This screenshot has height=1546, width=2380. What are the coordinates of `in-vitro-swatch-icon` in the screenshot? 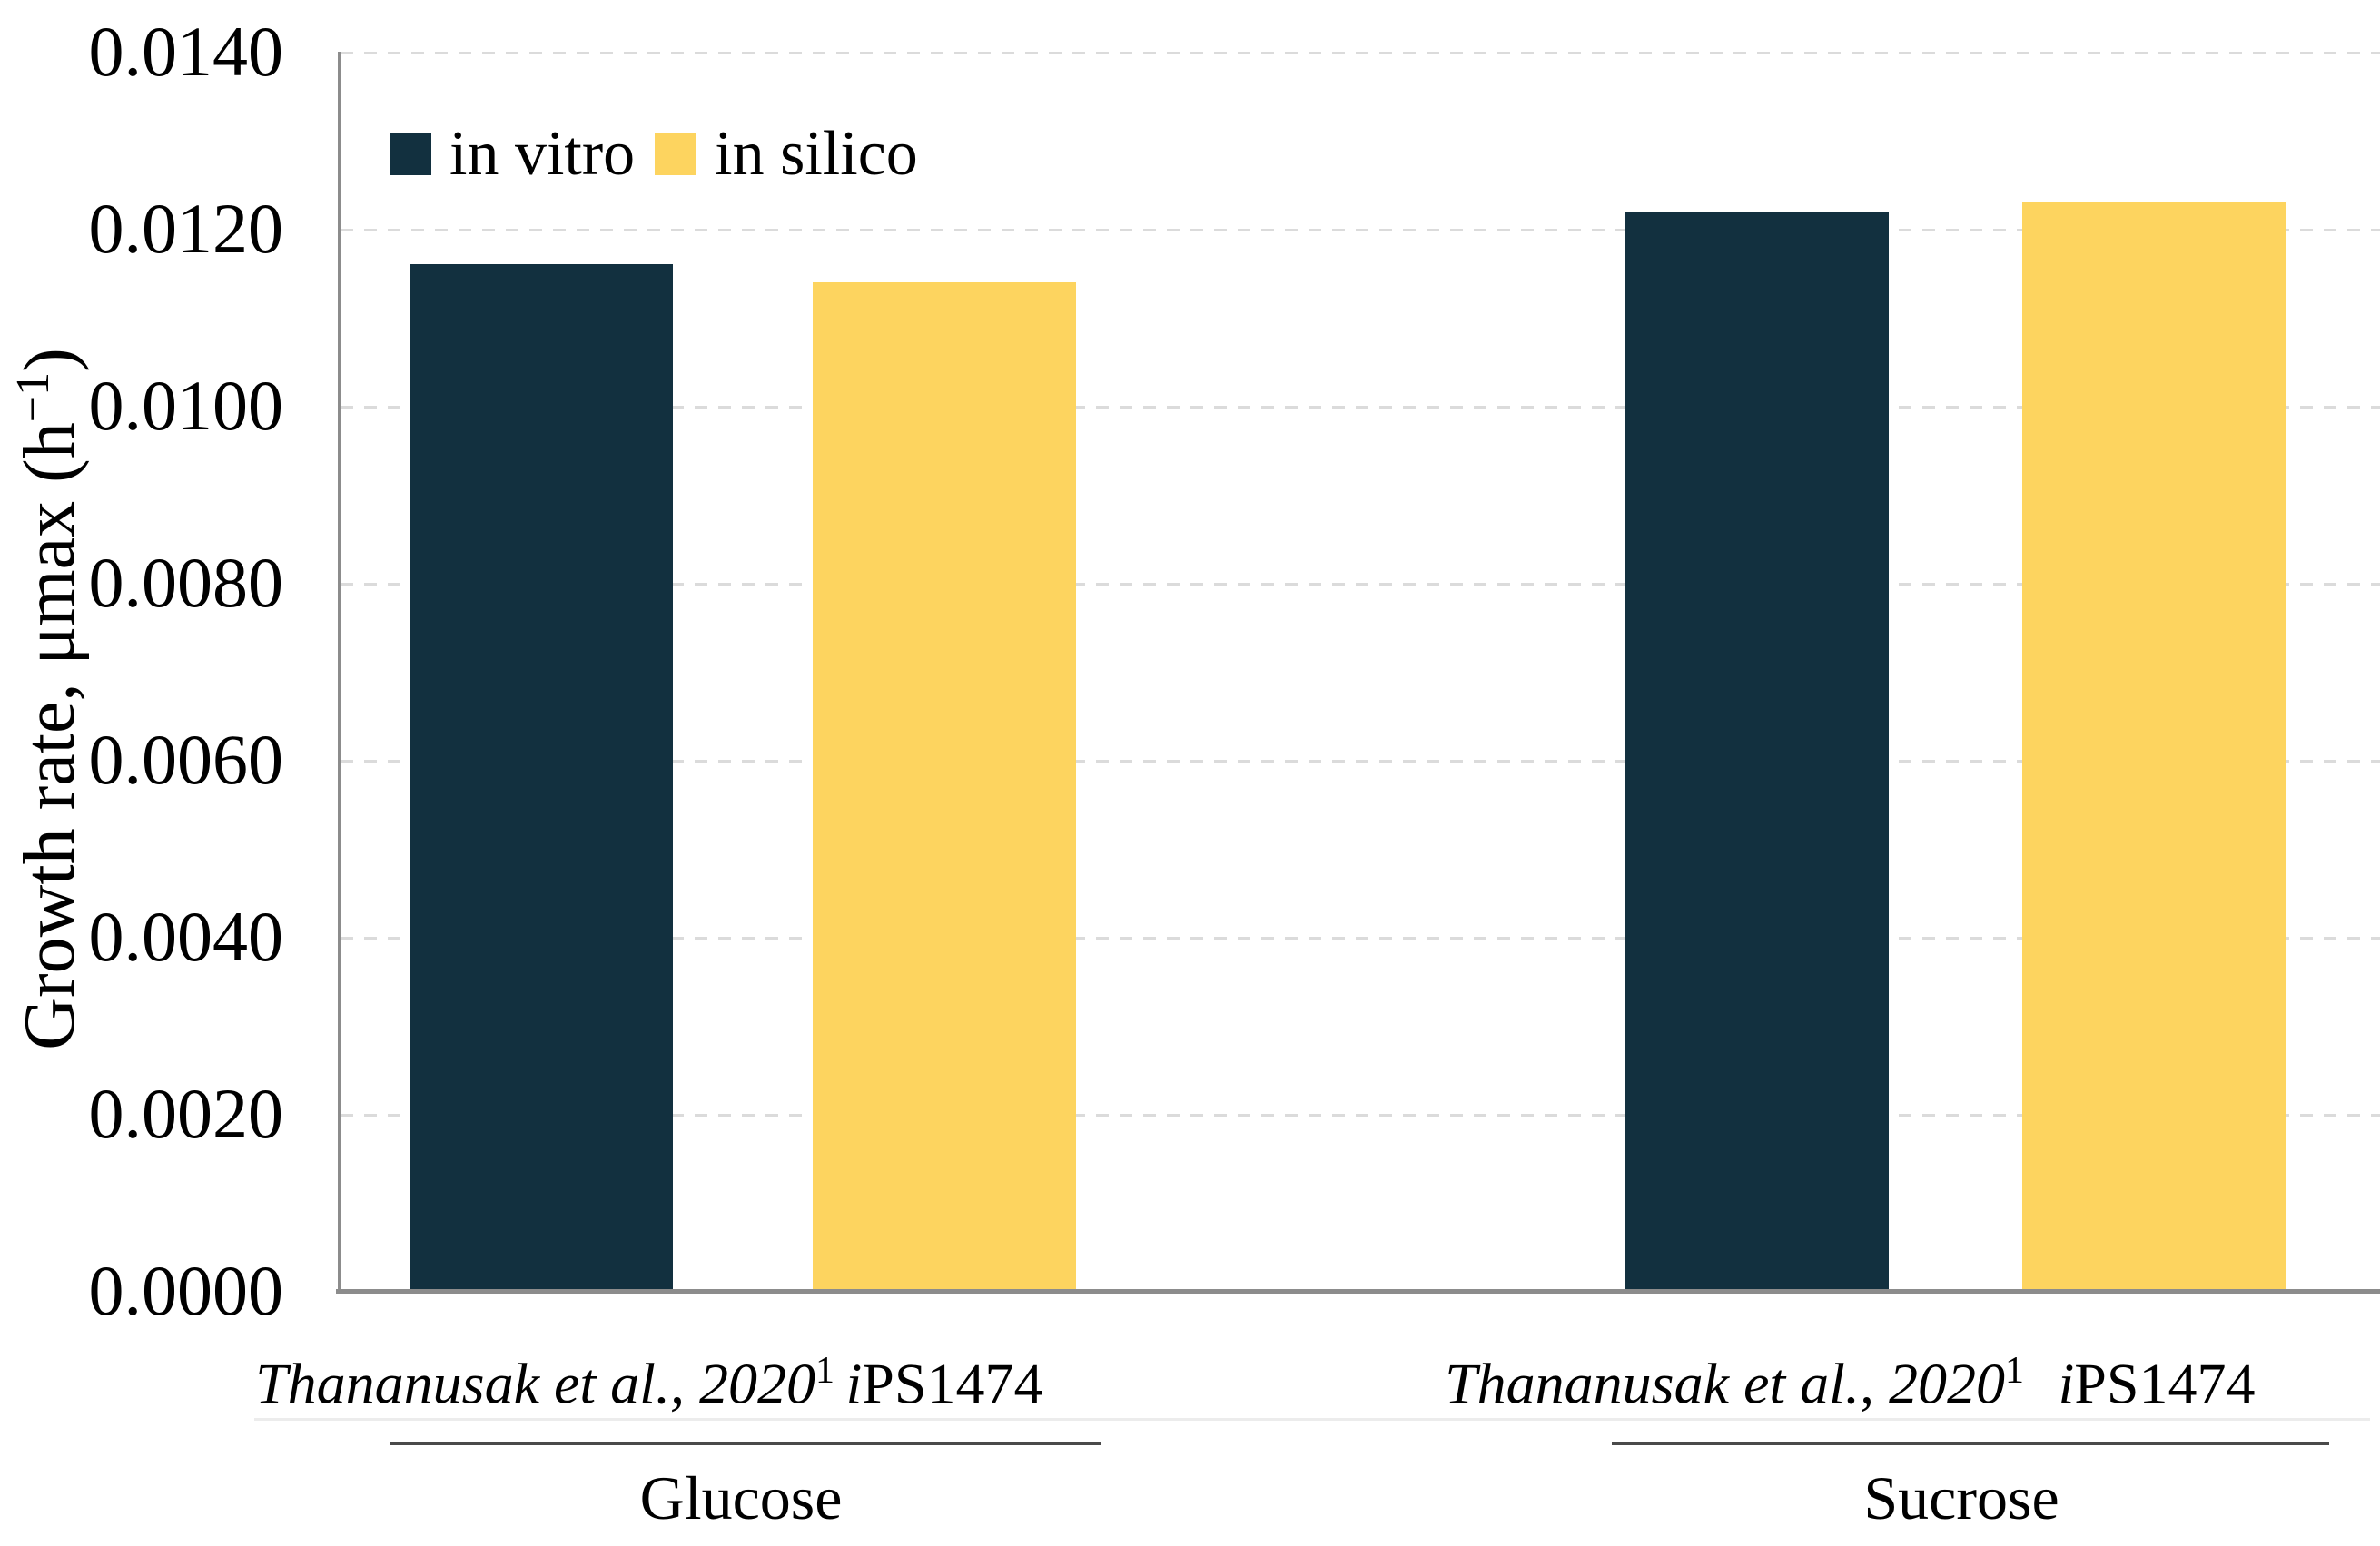 It's located at (410, 154).